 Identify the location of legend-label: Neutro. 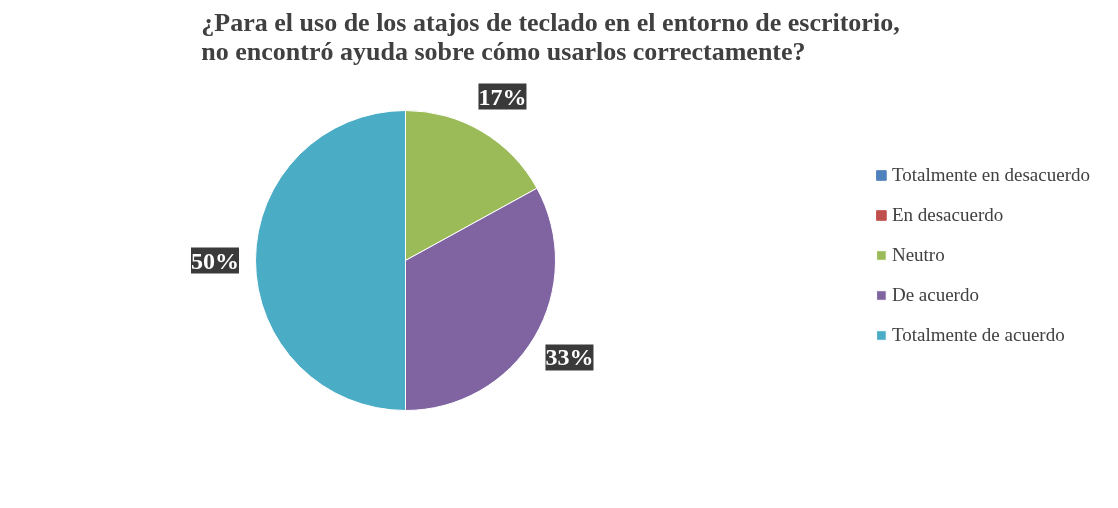
(918, 255).